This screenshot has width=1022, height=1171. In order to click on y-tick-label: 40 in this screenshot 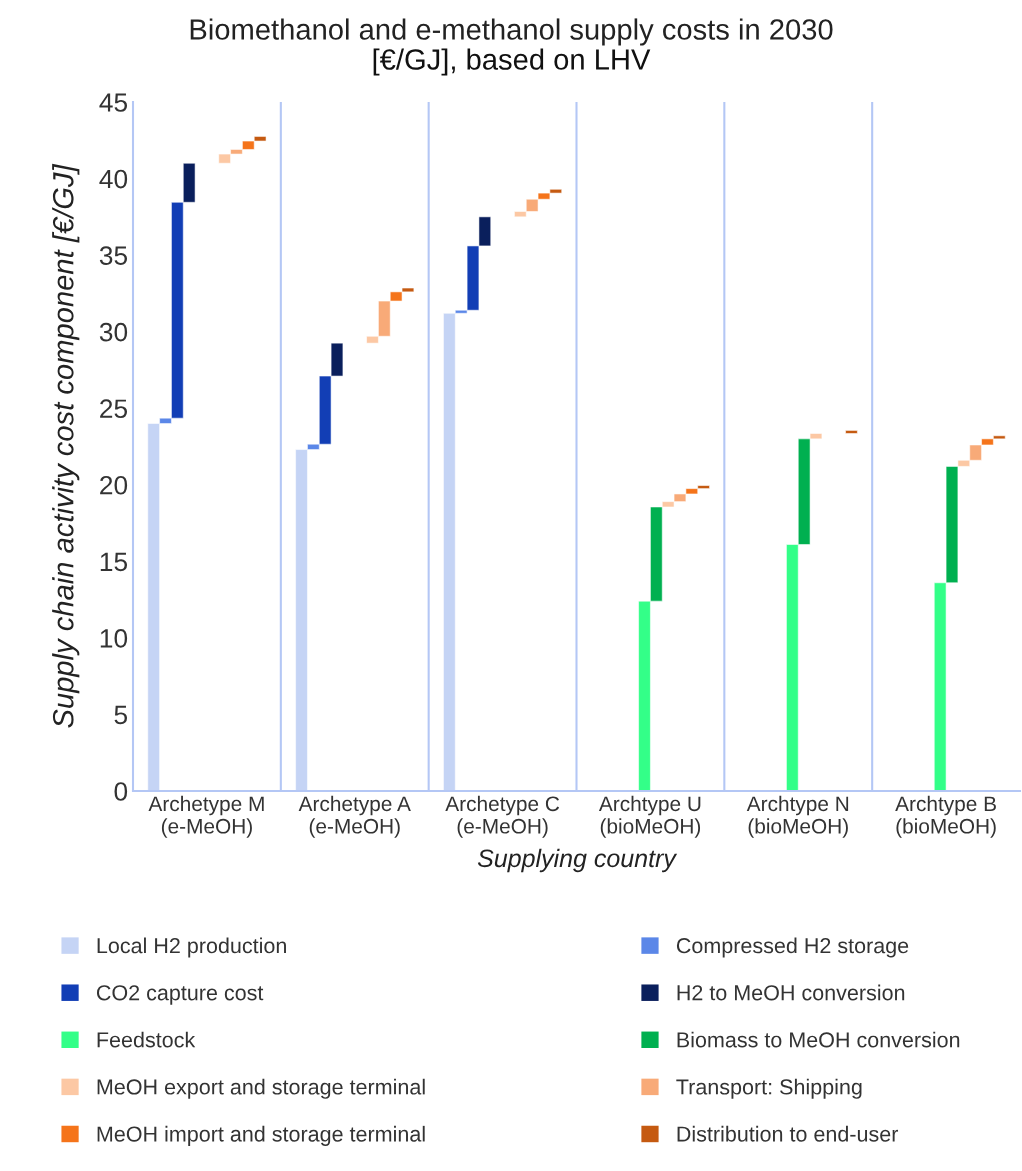, I will do `click(113, 179)`.